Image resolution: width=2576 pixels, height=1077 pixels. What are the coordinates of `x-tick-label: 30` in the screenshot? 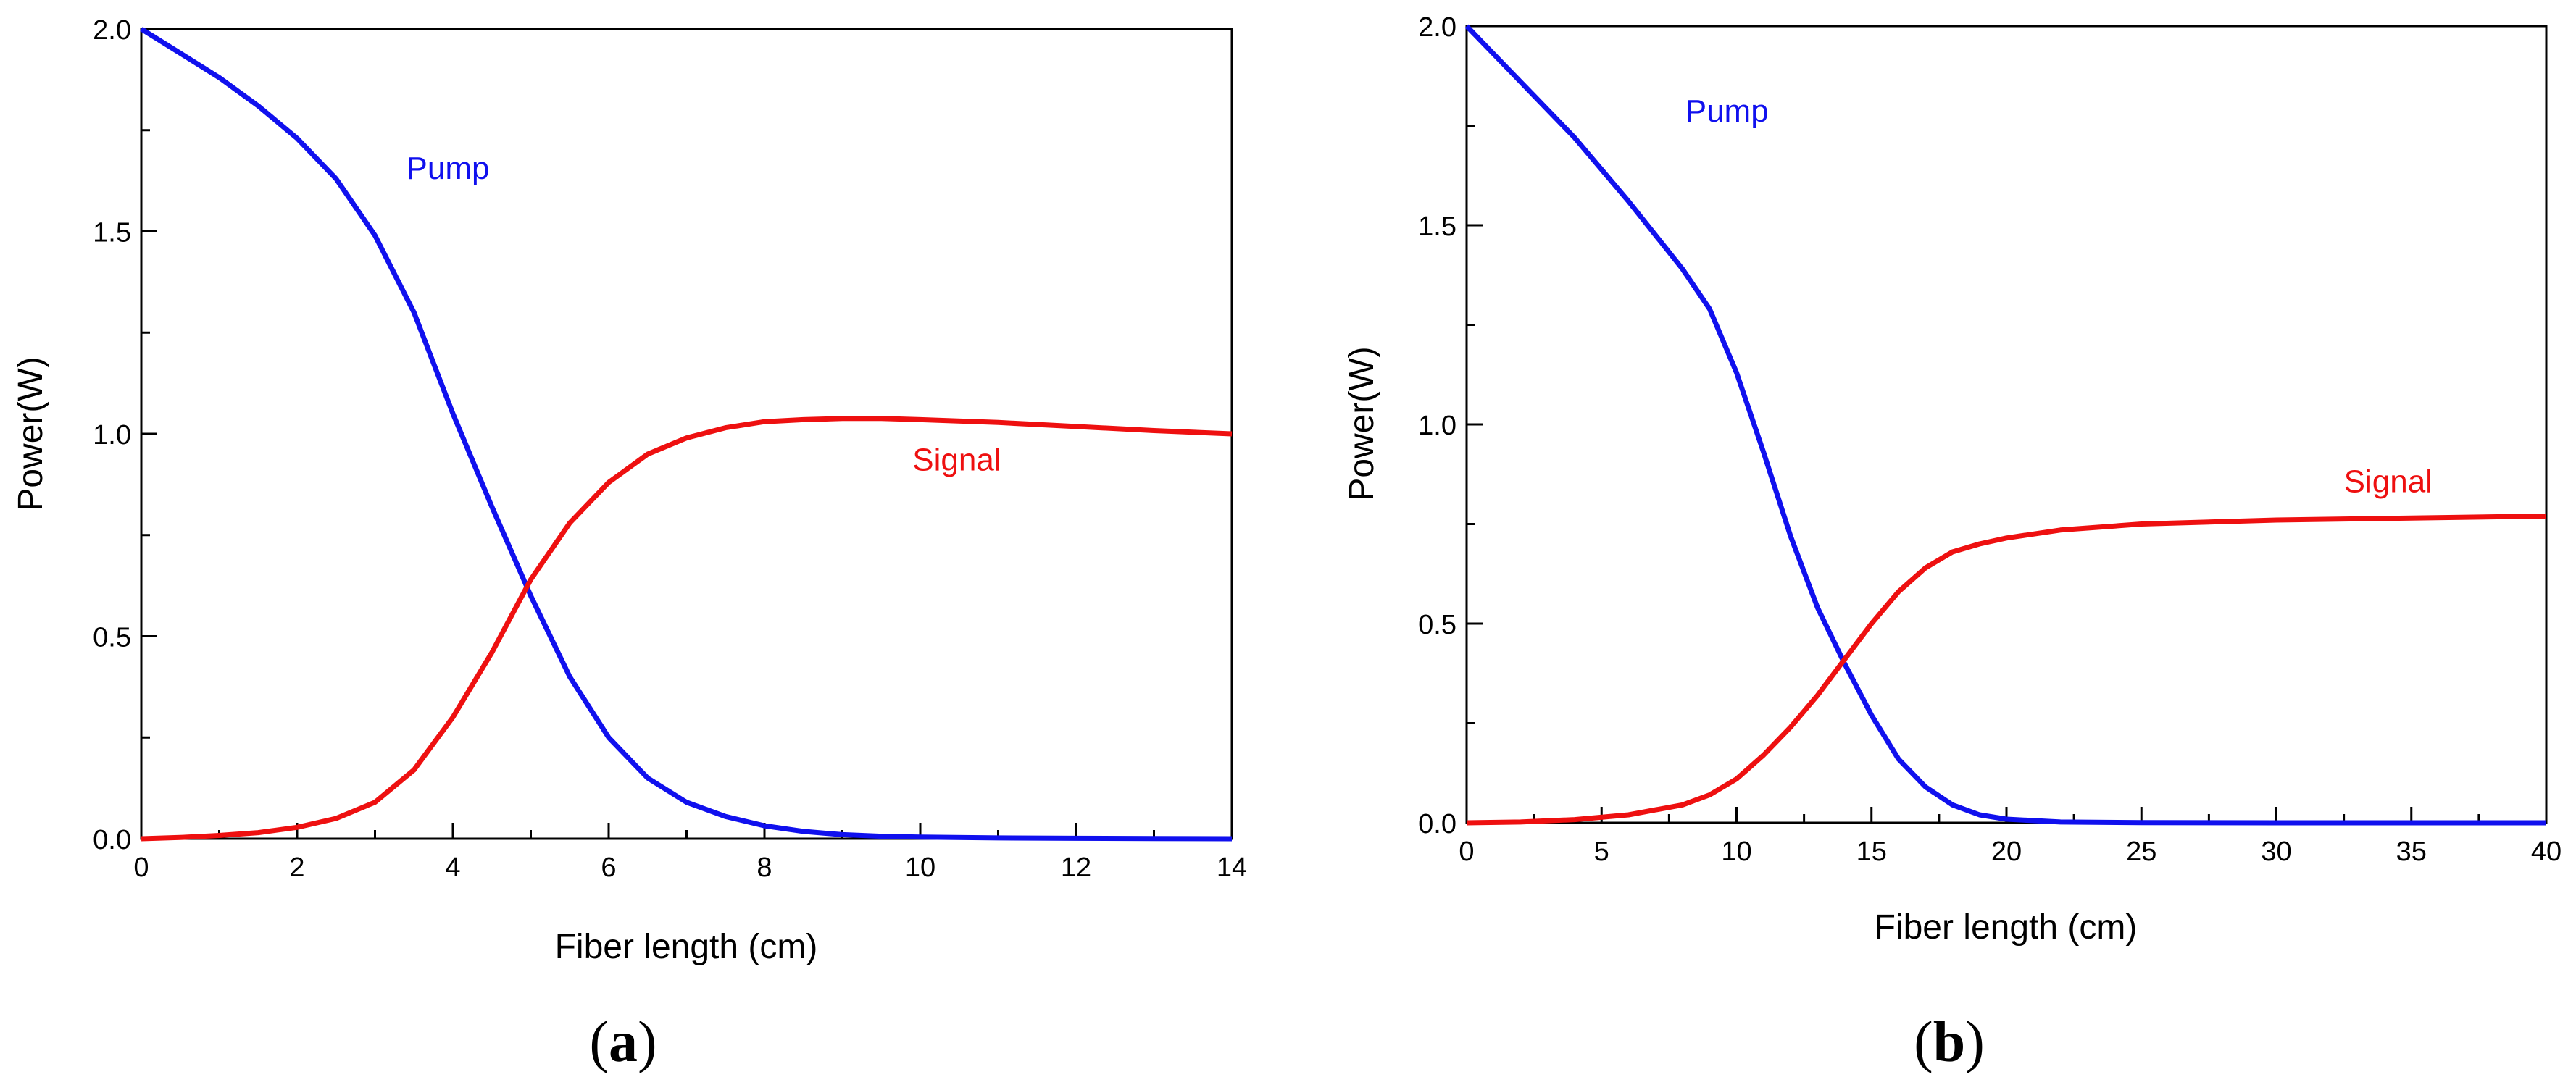 It's located at (2276, 852).